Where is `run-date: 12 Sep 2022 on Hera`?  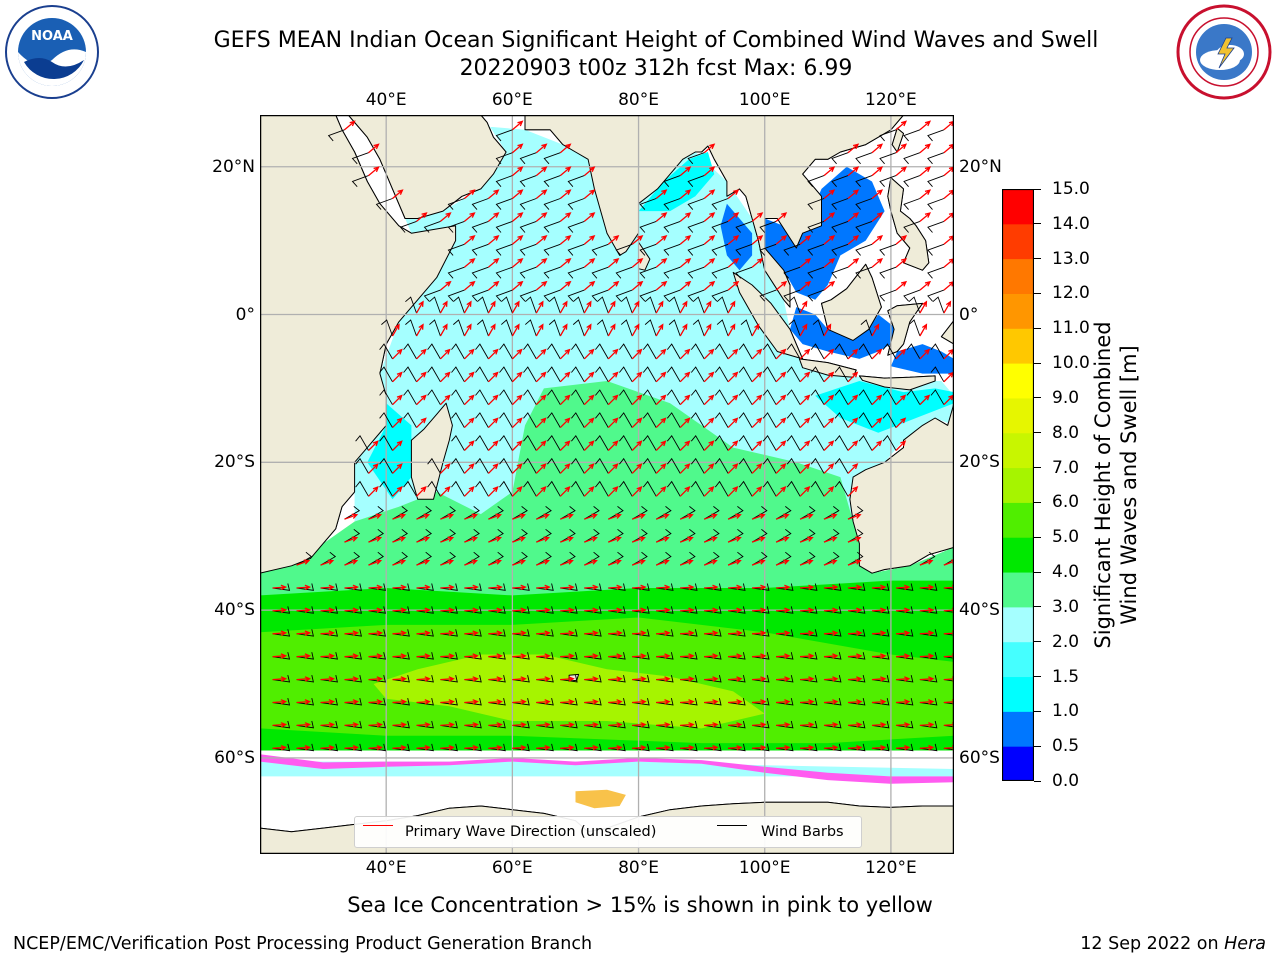 run-date: 12 Sep 2022 on Hera is located at coordinates (1173, 944).